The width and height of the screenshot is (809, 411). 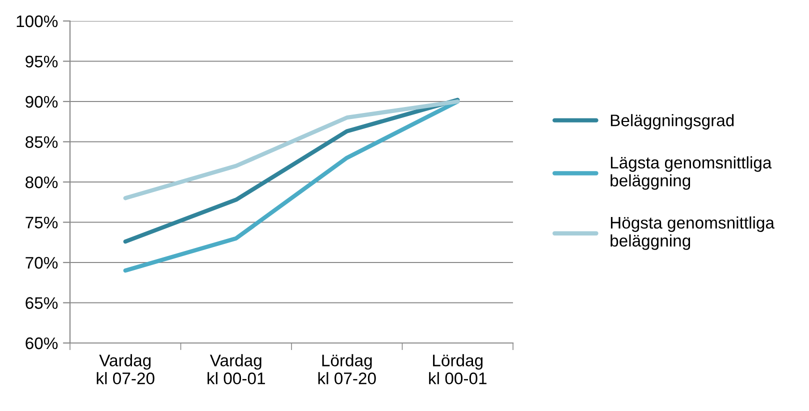 What do you see at coordinates (236, 369) in the screenshot?
I see `x-tick-label: Vardag kl 00-01` at bounding box center [236, 369].